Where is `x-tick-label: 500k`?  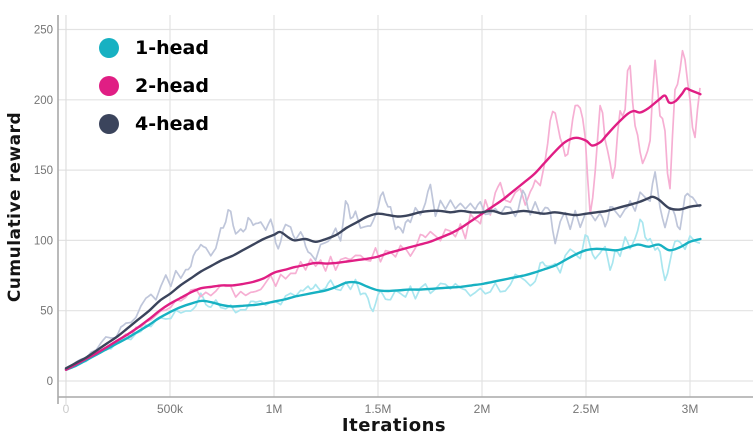 x-tick-label: 500k is located at coordinates (170, 409).